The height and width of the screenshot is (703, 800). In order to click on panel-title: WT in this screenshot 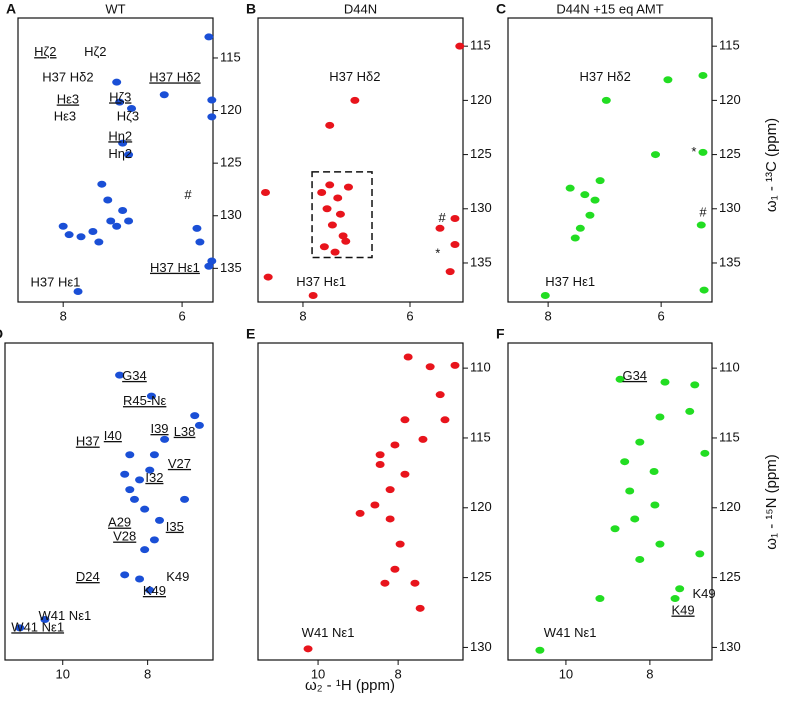, I will do `click(115, 8)`.